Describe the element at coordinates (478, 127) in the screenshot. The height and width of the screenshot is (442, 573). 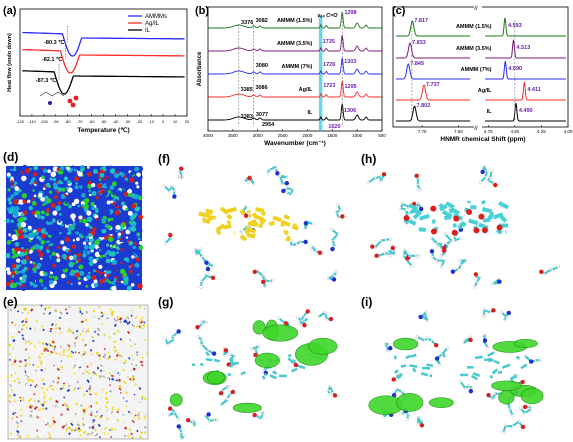
I see `axis-break` at that location.